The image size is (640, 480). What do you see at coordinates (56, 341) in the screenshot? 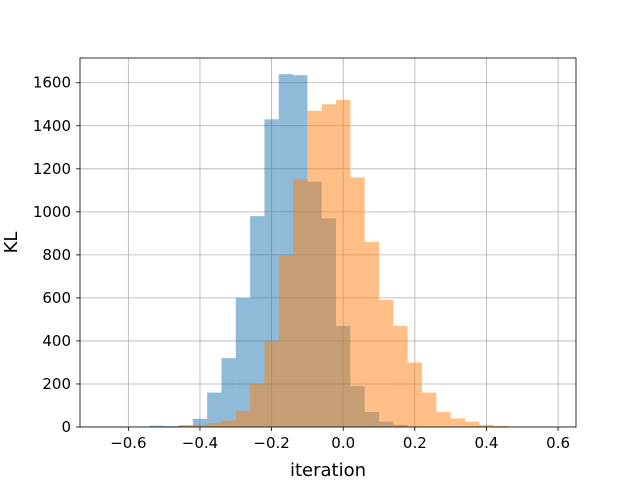
I see `y-tick-label: 400` at bounding box center [56, 341].